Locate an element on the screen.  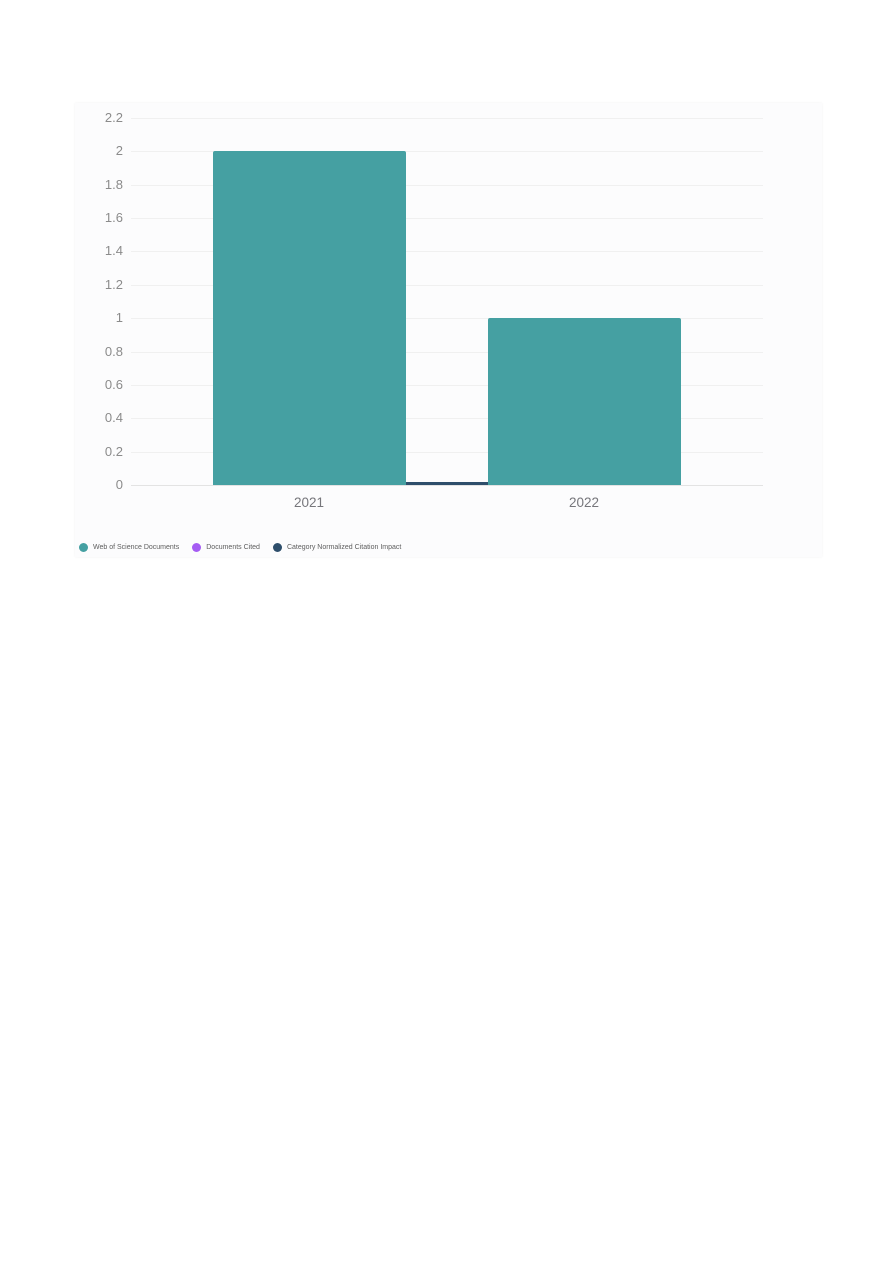
legend-label: Category Normalized Citation Impact is located at coordinates (344, 547).